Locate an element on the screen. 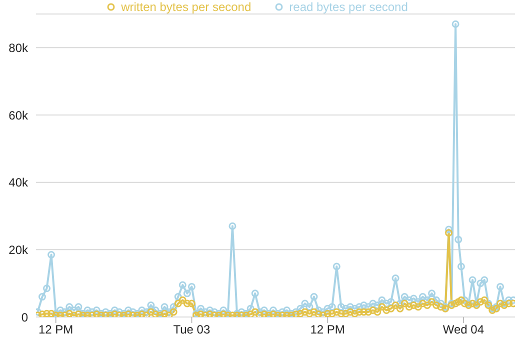 The image size is (523, 351). y-tick-label: 0 is located at coordinates (24, 317).